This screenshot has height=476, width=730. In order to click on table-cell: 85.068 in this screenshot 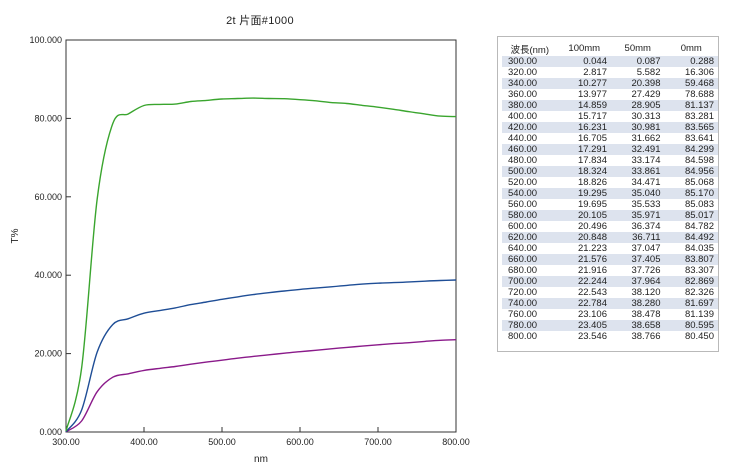, I will do `click(691, 182)`.